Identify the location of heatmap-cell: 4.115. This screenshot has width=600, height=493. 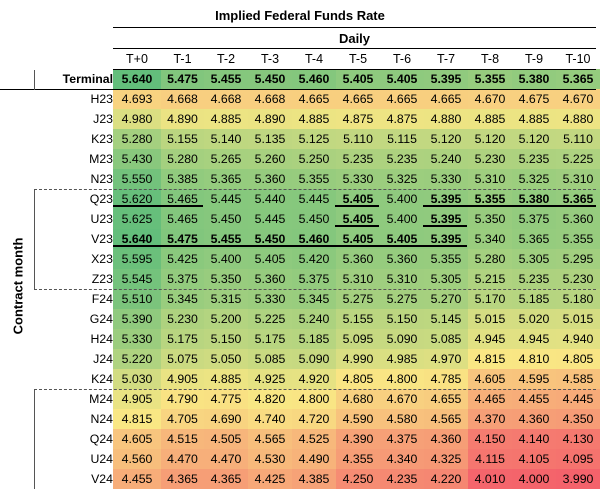
(490, 459).